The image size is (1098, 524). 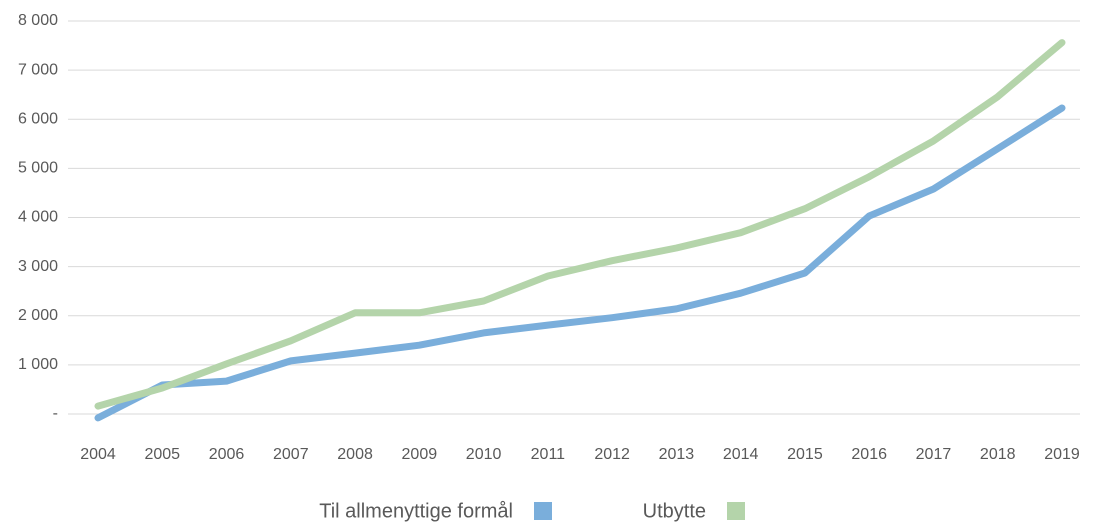 What do you see at coordinates (484, 454) in the screenshot?
I see `x-tick-label: 2010` at bounding box center [484, 454].